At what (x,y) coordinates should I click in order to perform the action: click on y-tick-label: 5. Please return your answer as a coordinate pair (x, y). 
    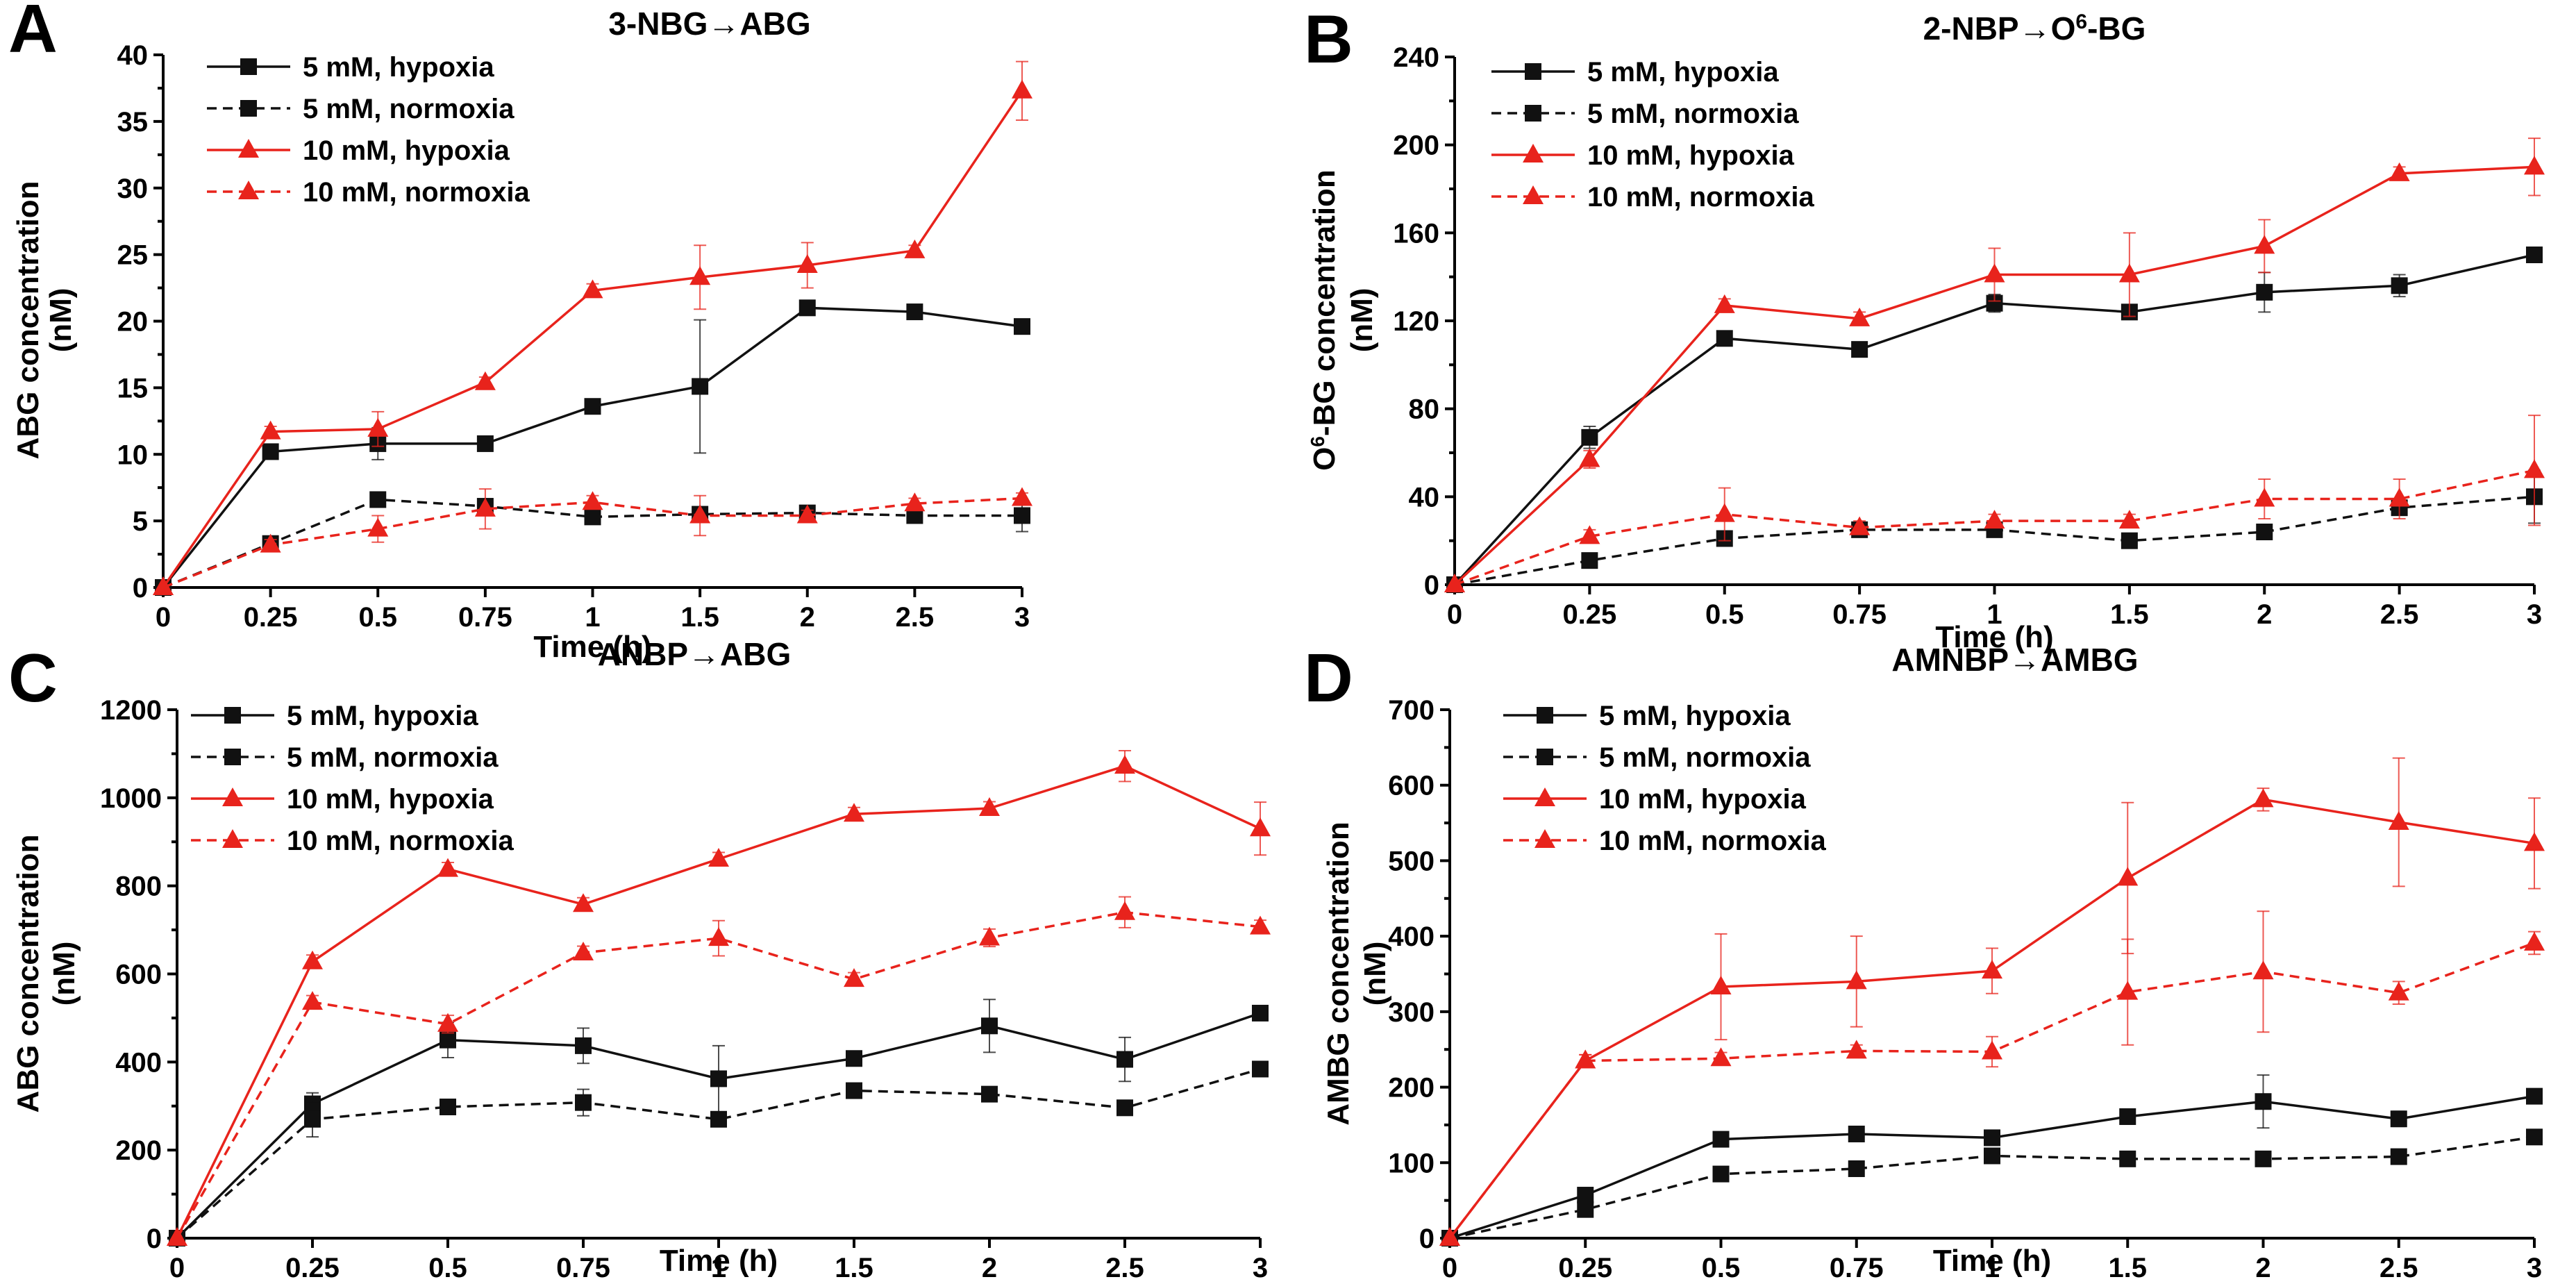
    Looking at the image, I should click on (140, 521).